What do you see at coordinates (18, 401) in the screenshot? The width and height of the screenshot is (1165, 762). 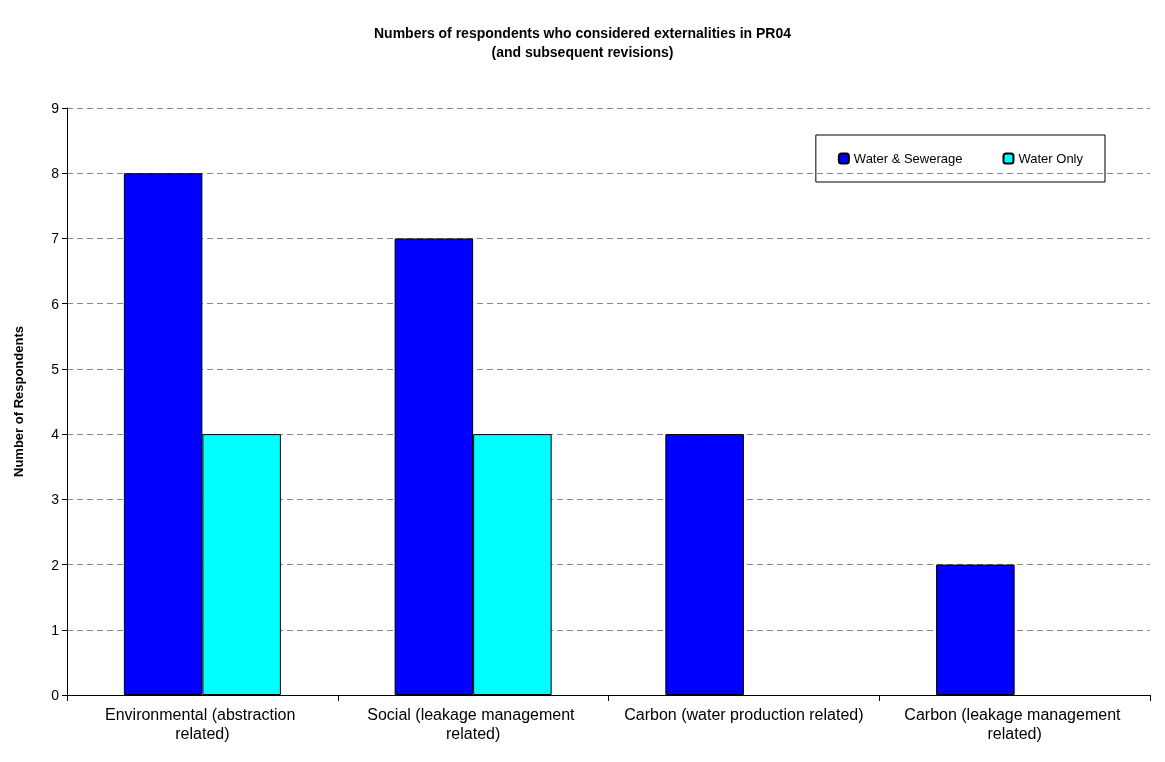 I see `y-axis-title: Number of Respondents` at bounding box center [18, 401].